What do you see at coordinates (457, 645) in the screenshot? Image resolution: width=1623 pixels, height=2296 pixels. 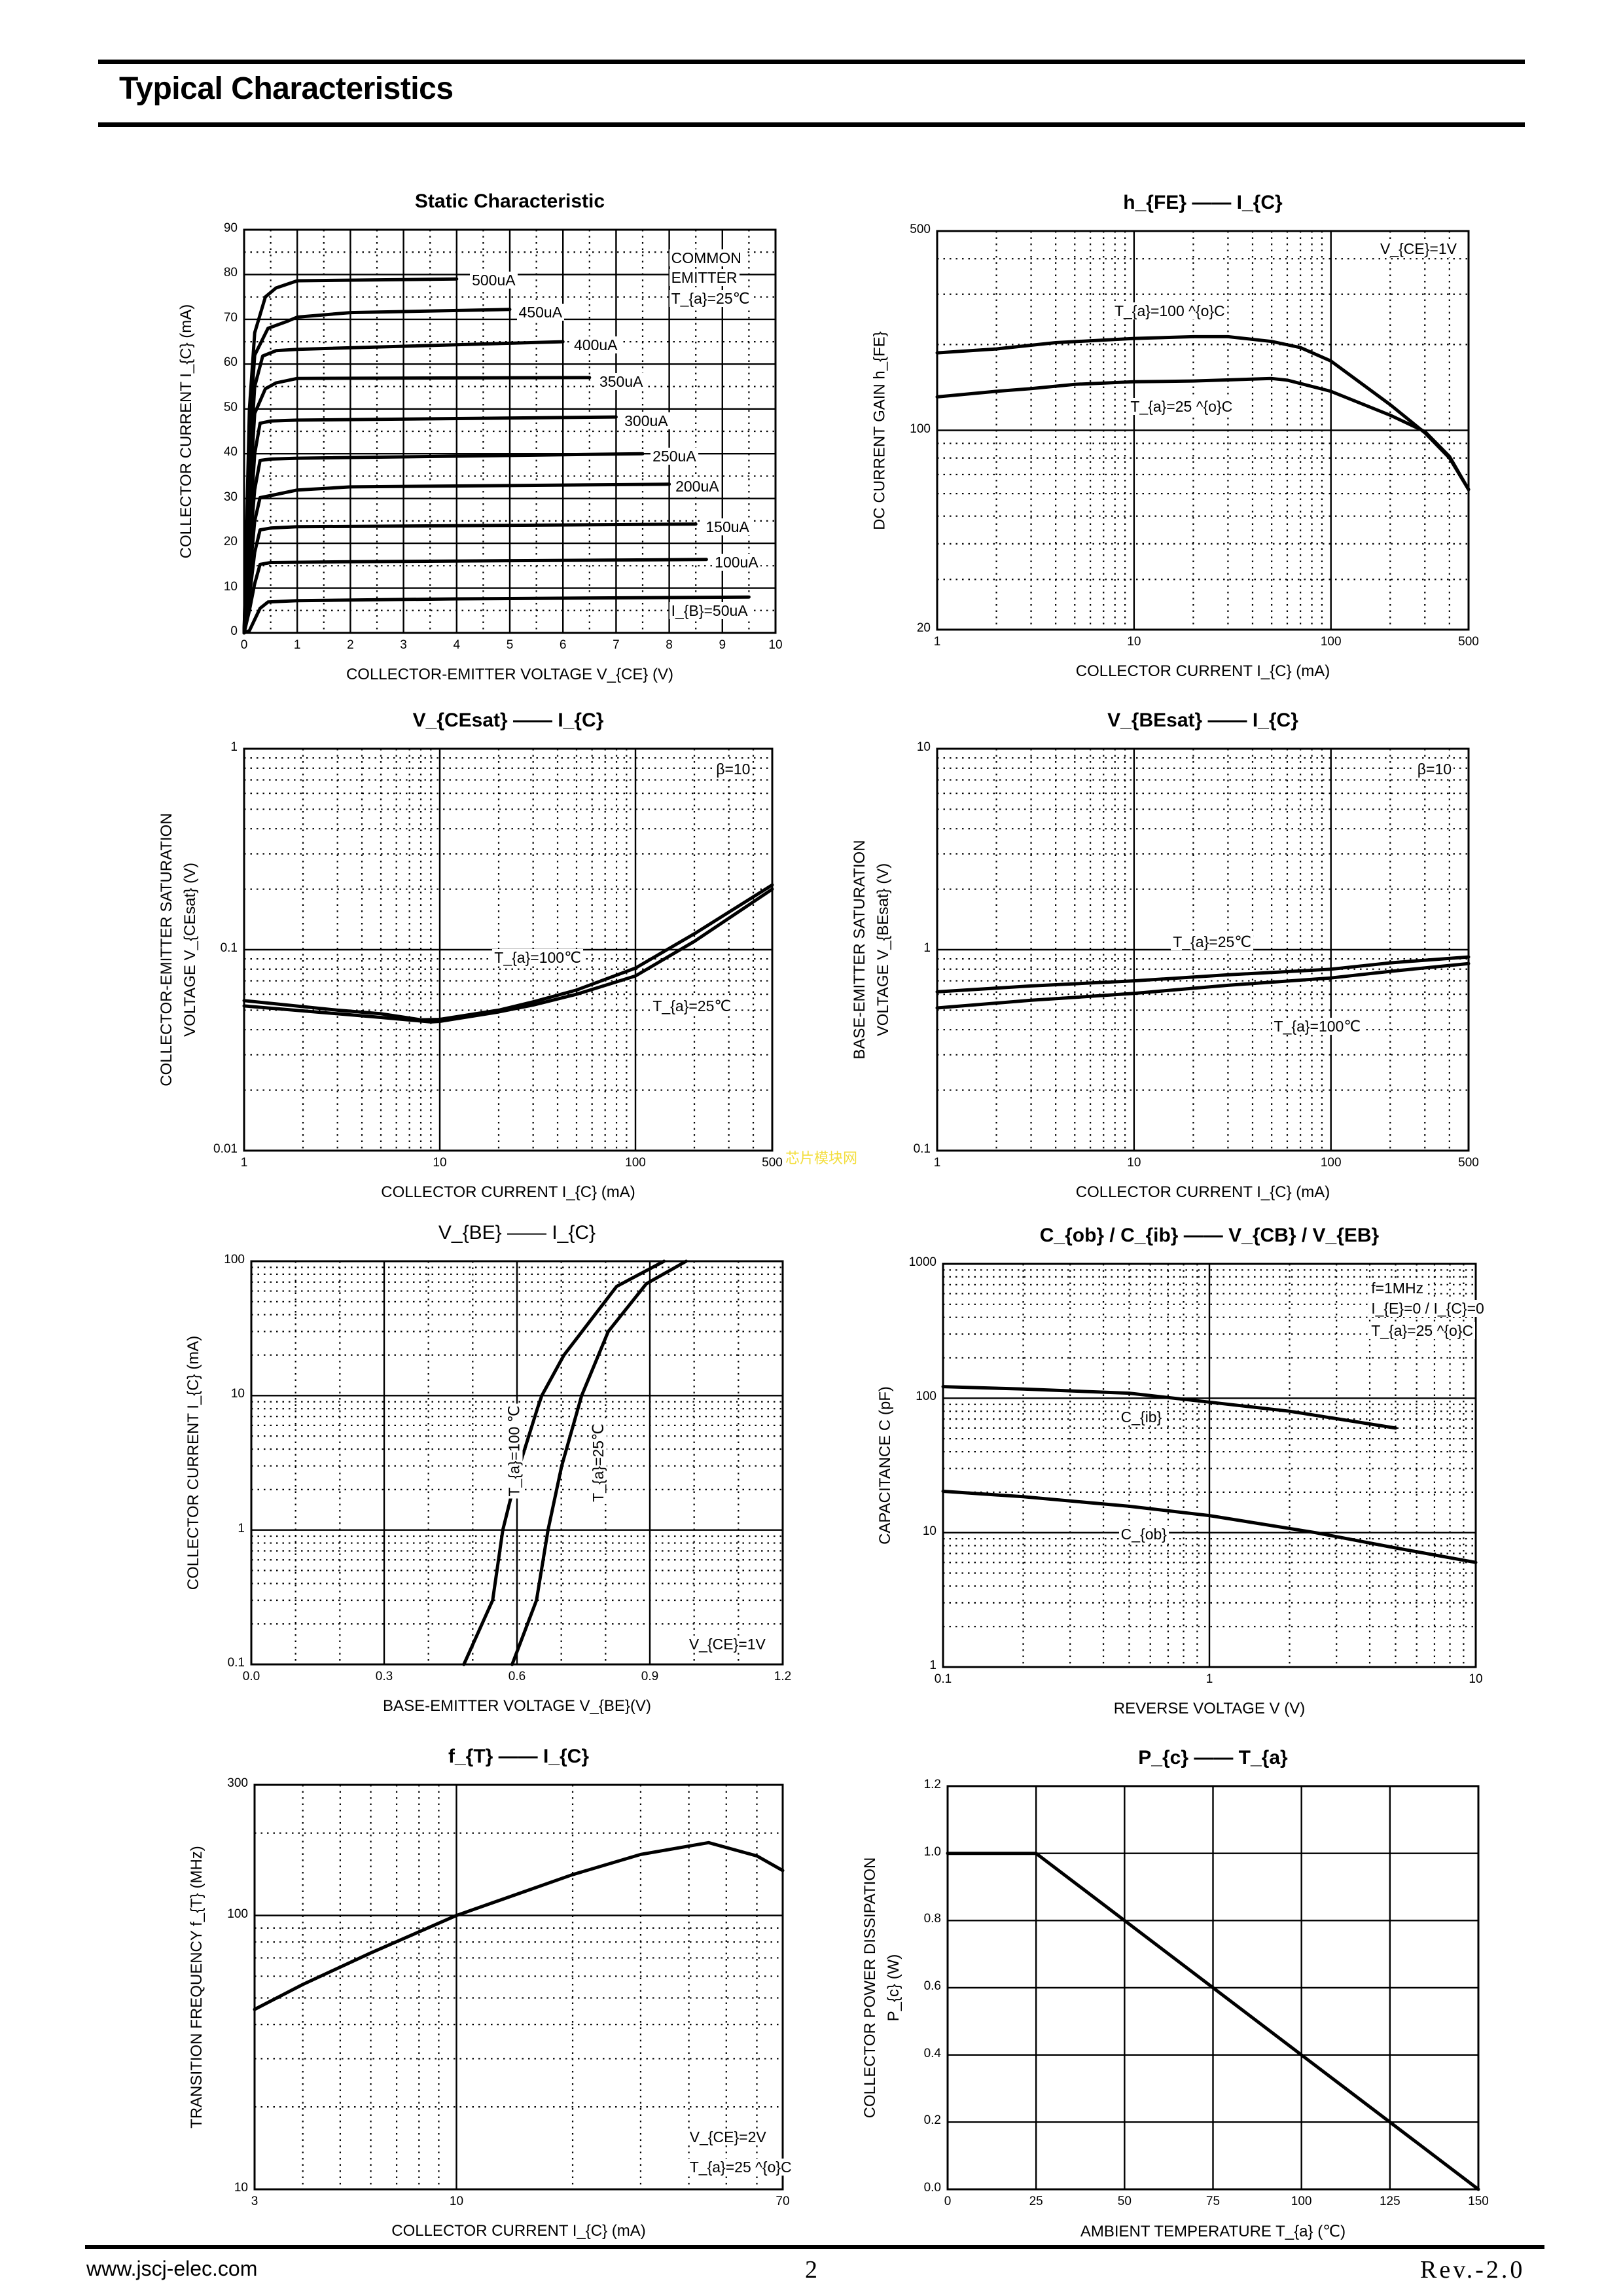 I see `x-tick-label: 4` at bounding box center [457, 645].